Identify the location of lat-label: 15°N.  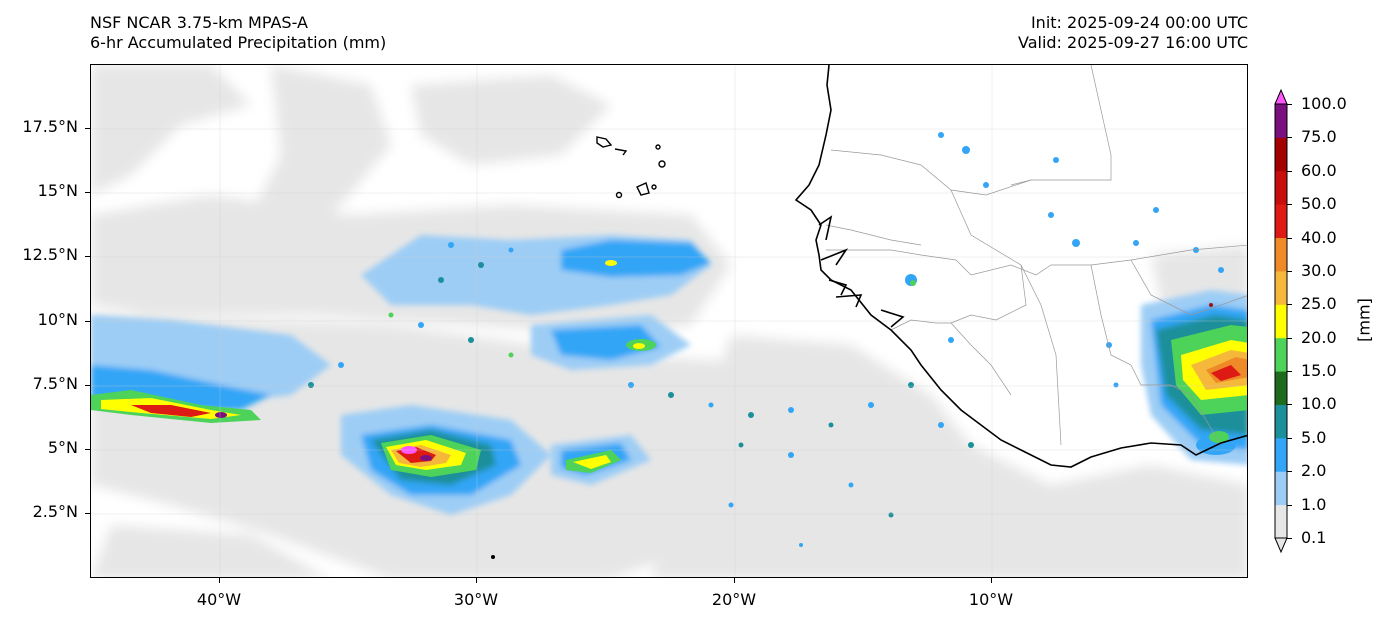
(57, 190).